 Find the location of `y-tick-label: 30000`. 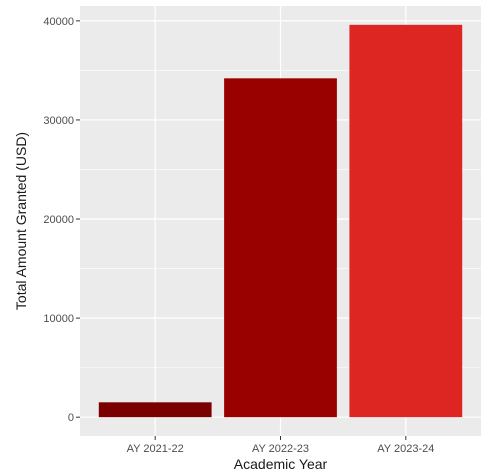

y-tick-label: 30000 is located at coordinates (58, 121).